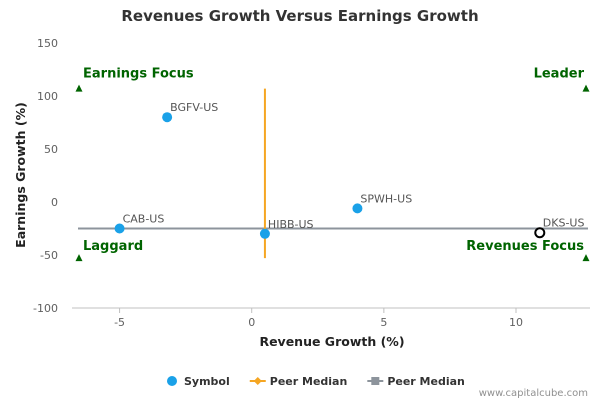 This screenshot has width=600, height=400. I want to click on data-point-label: SPWH-US, so click(386, 198).